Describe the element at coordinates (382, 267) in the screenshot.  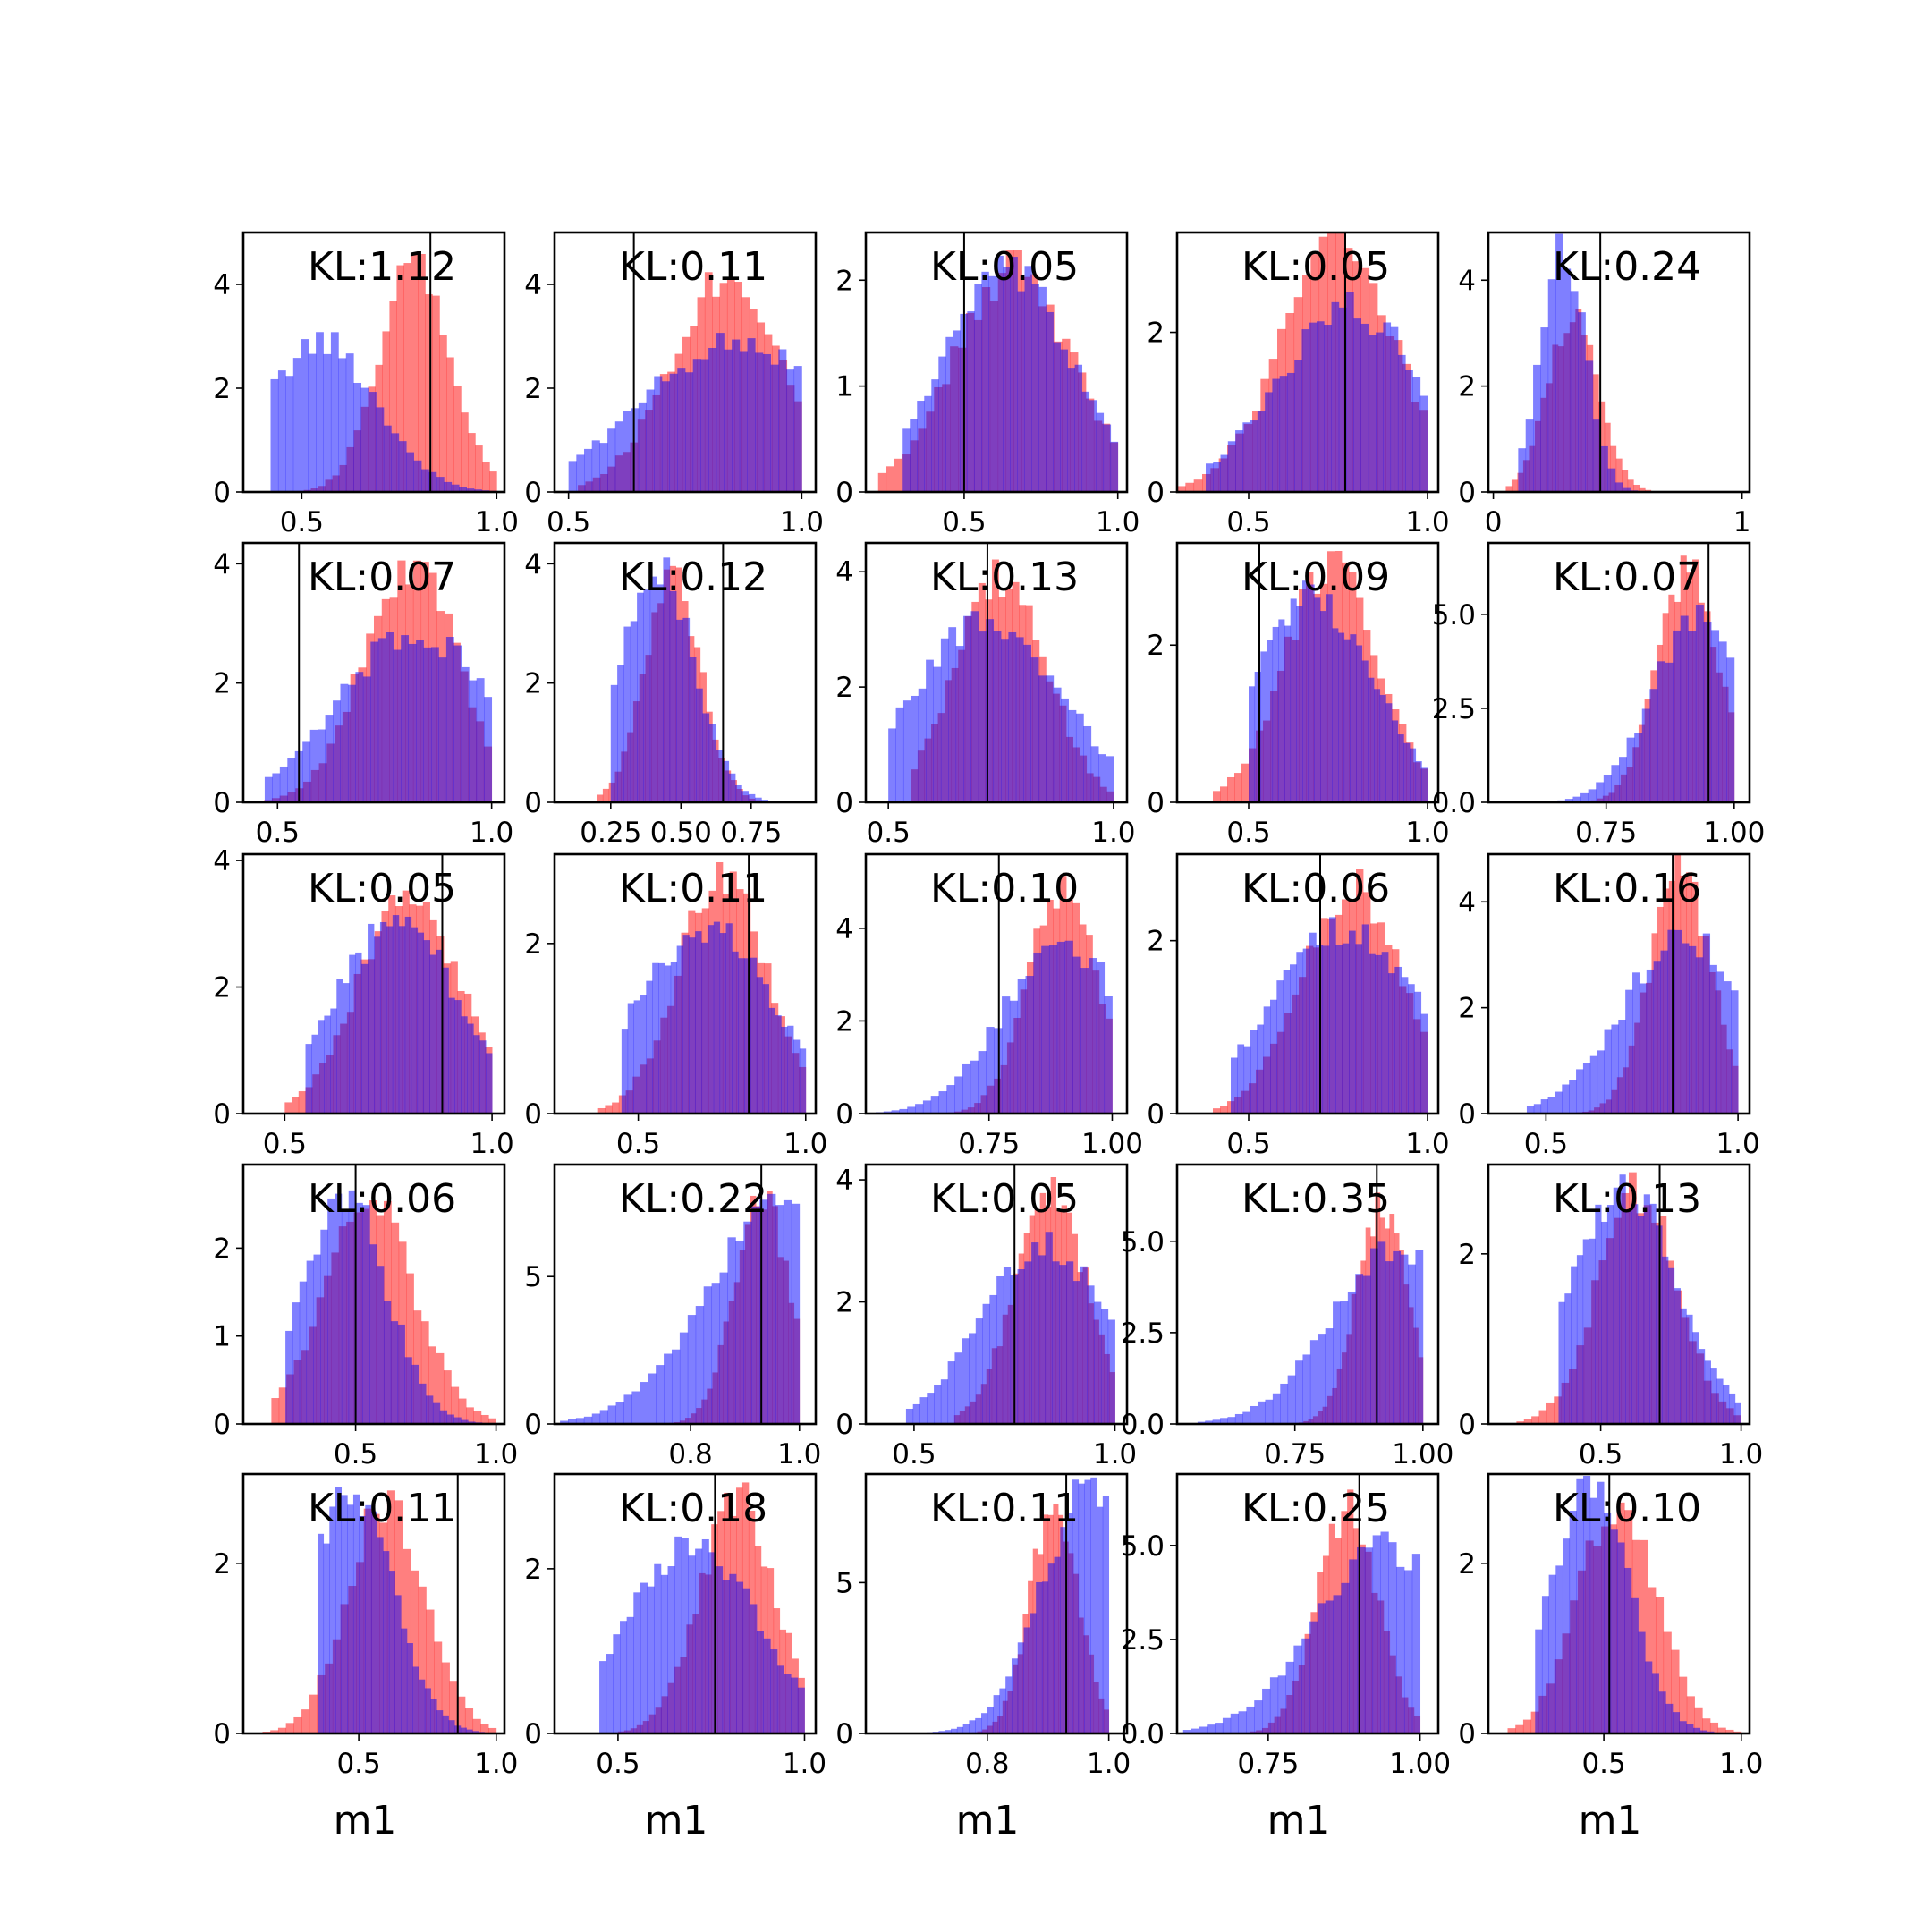
I see `kl-annotation: KL:1.12` at that location.